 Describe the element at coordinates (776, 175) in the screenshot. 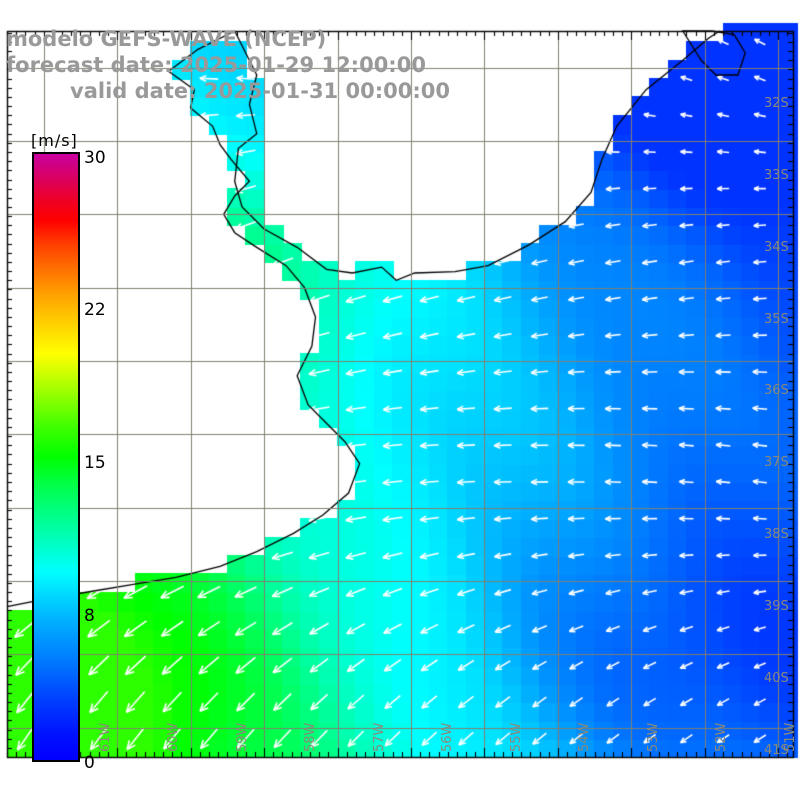

I see `lat-label-33S: 33S` at that location.